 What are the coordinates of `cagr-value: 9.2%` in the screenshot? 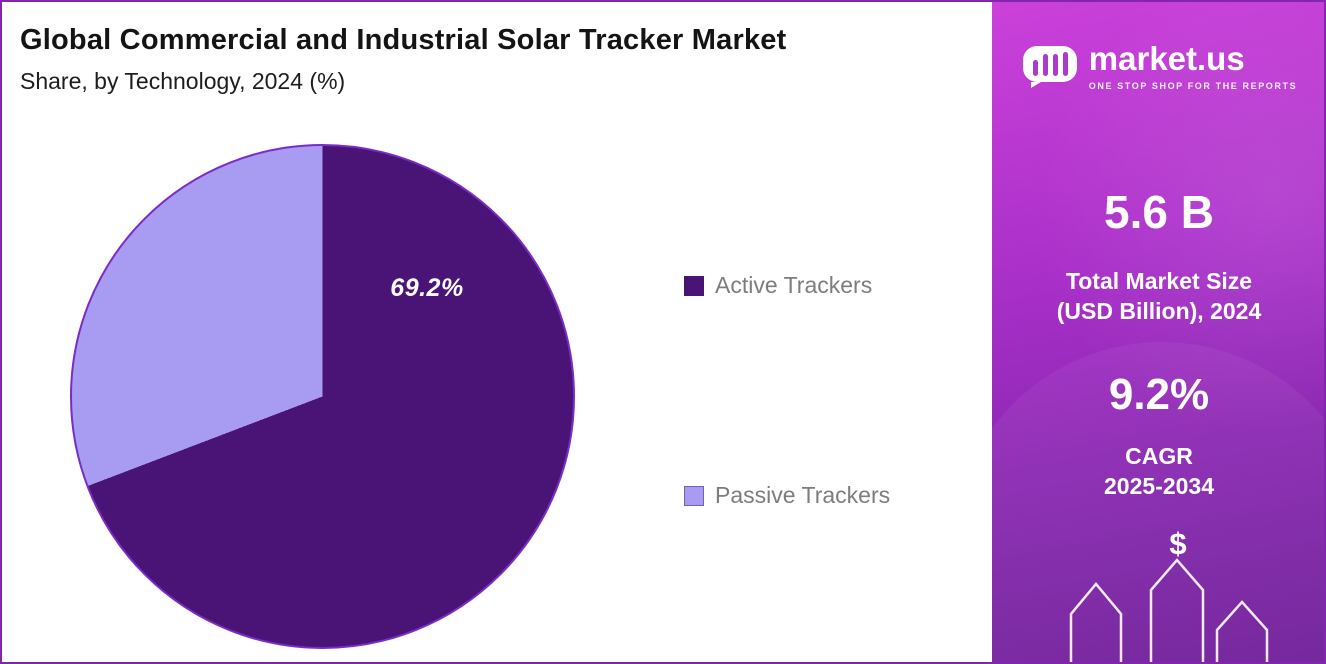 It's located at (1159, 394).